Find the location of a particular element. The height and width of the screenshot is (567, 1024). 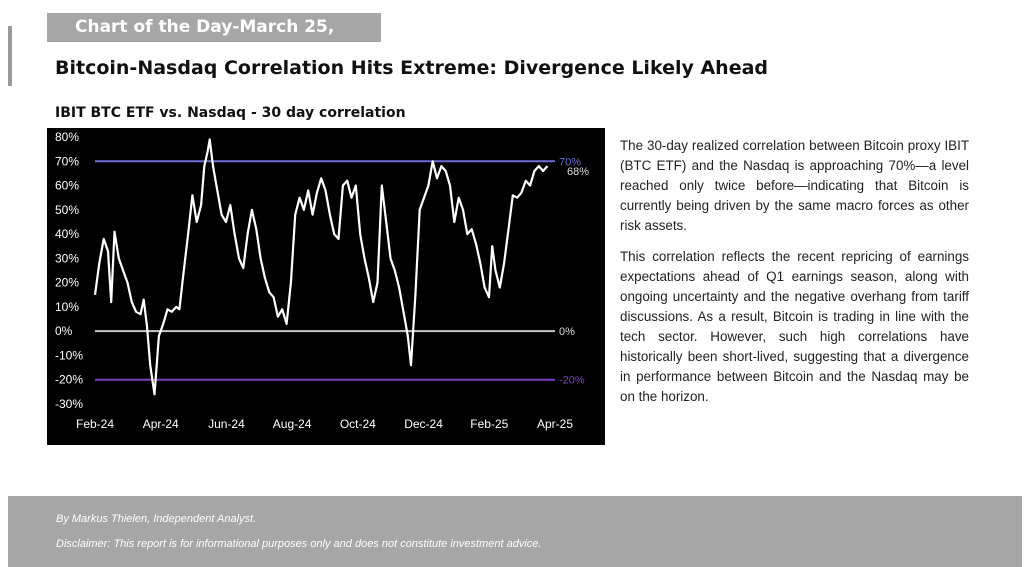

x-tick-label: Apr-25 is located at coordinates (555, 424).